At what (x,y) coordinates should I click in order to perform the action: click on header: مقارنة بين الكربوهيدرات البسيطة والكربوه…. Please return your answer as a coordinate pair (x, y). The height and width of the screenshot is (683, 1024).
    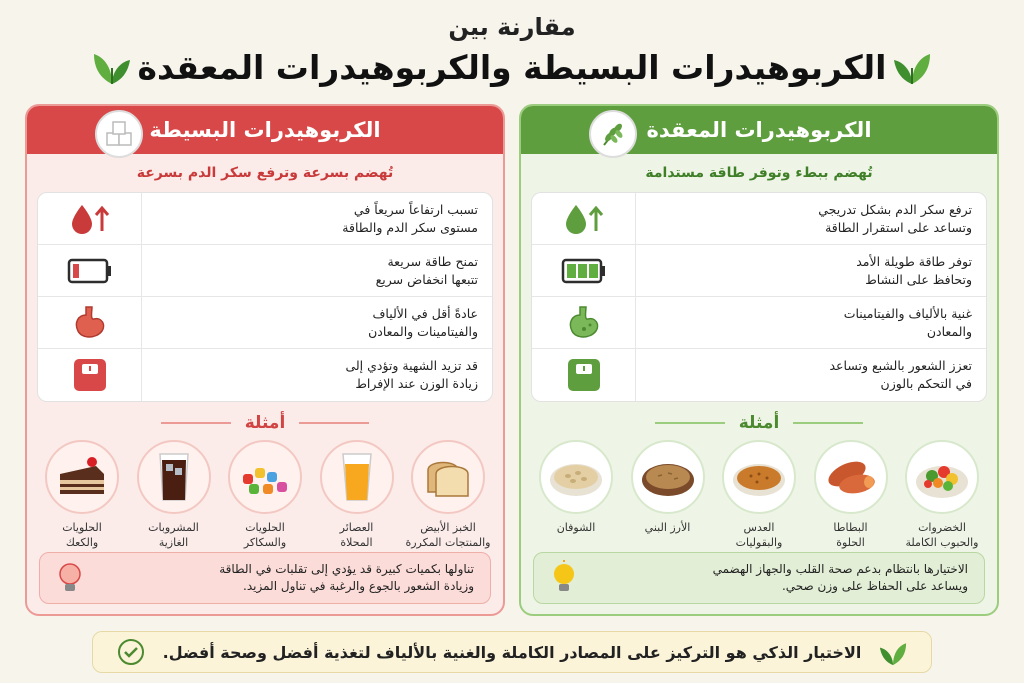
    Looking at the image, I should click on (512, 52).